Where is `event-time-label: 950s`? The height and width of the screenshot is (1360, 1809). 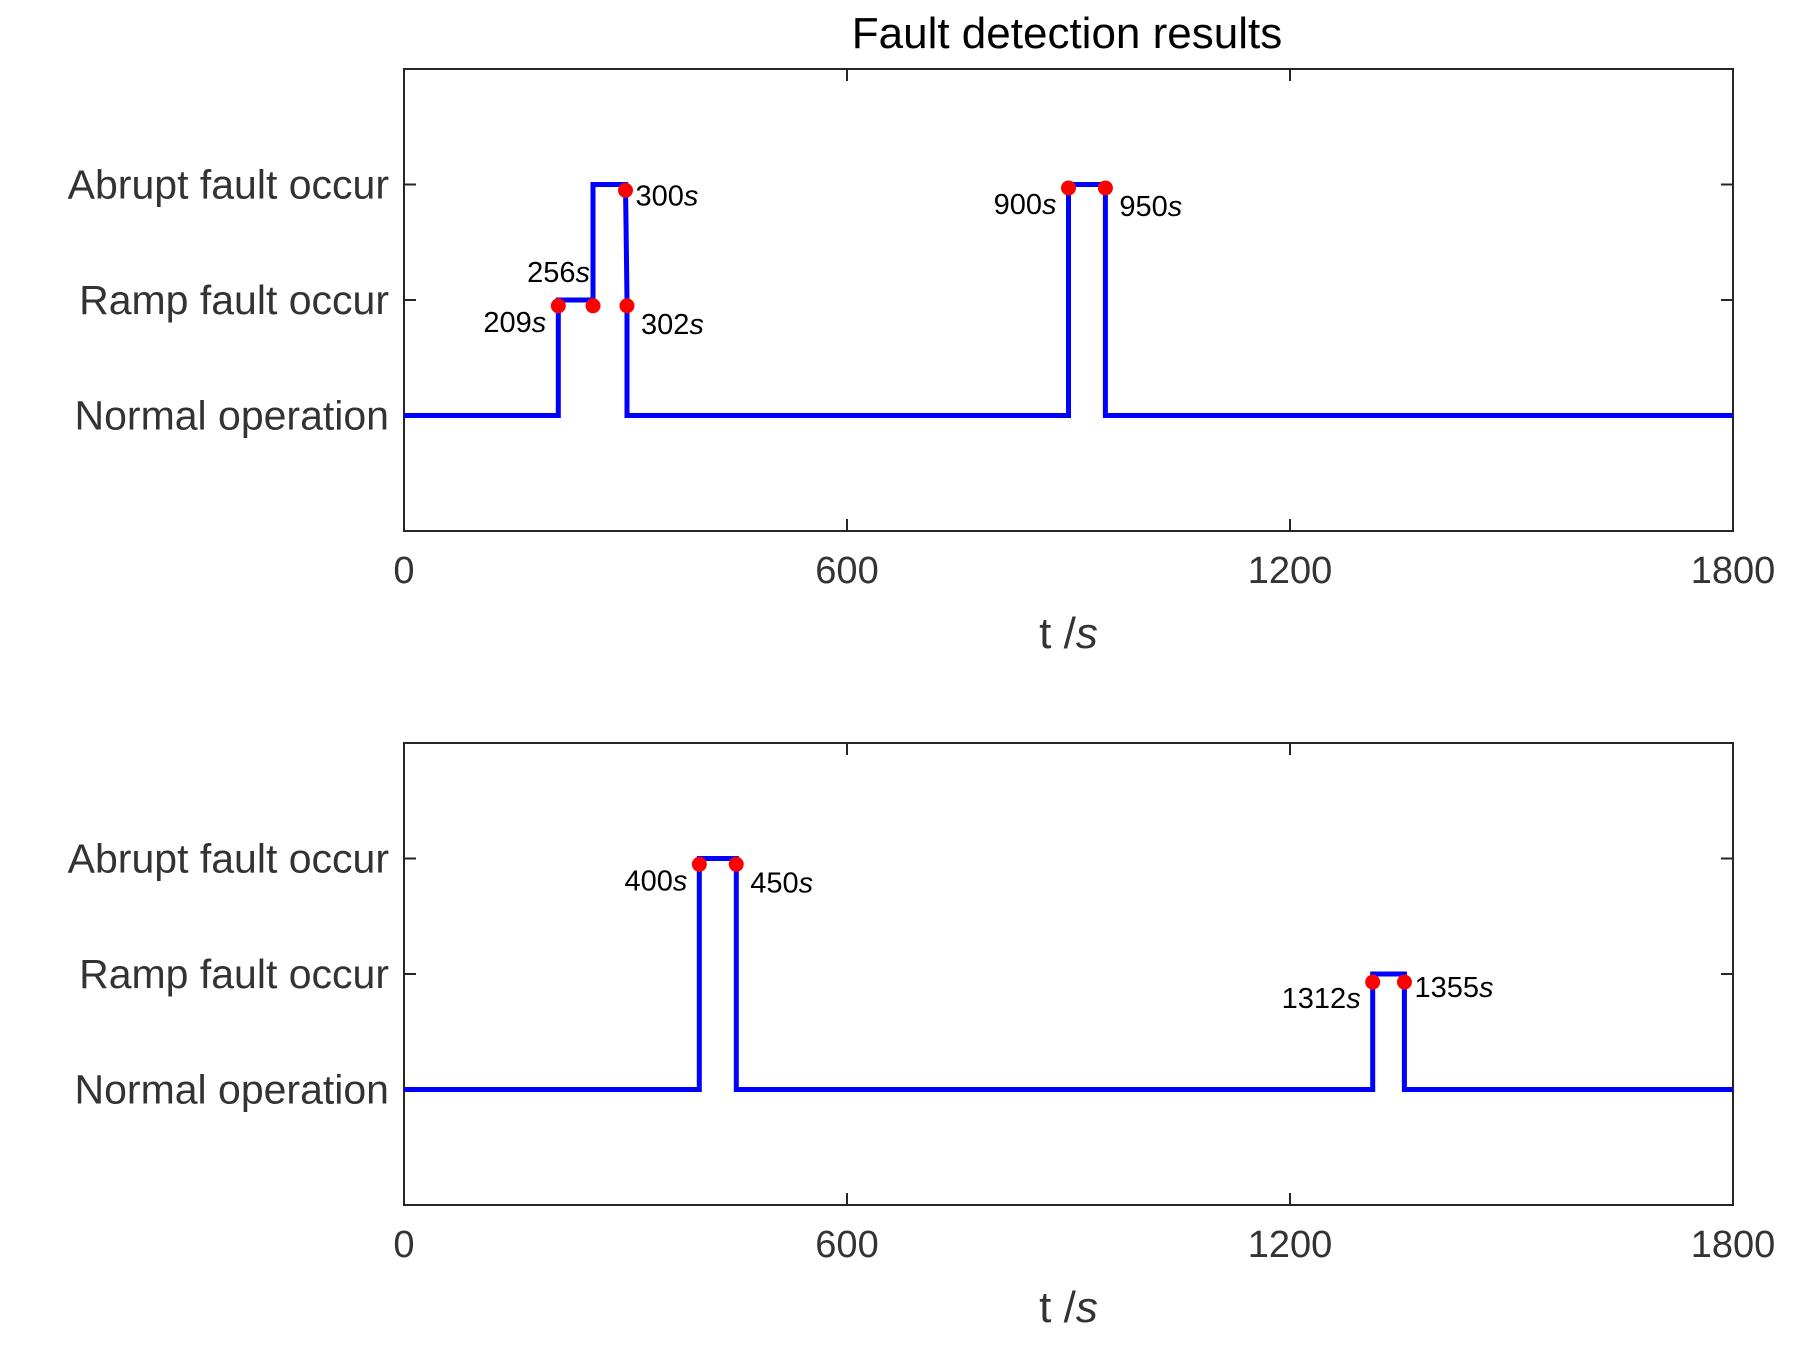 event-time-label: 950s is located at coordinates (1150, 207).